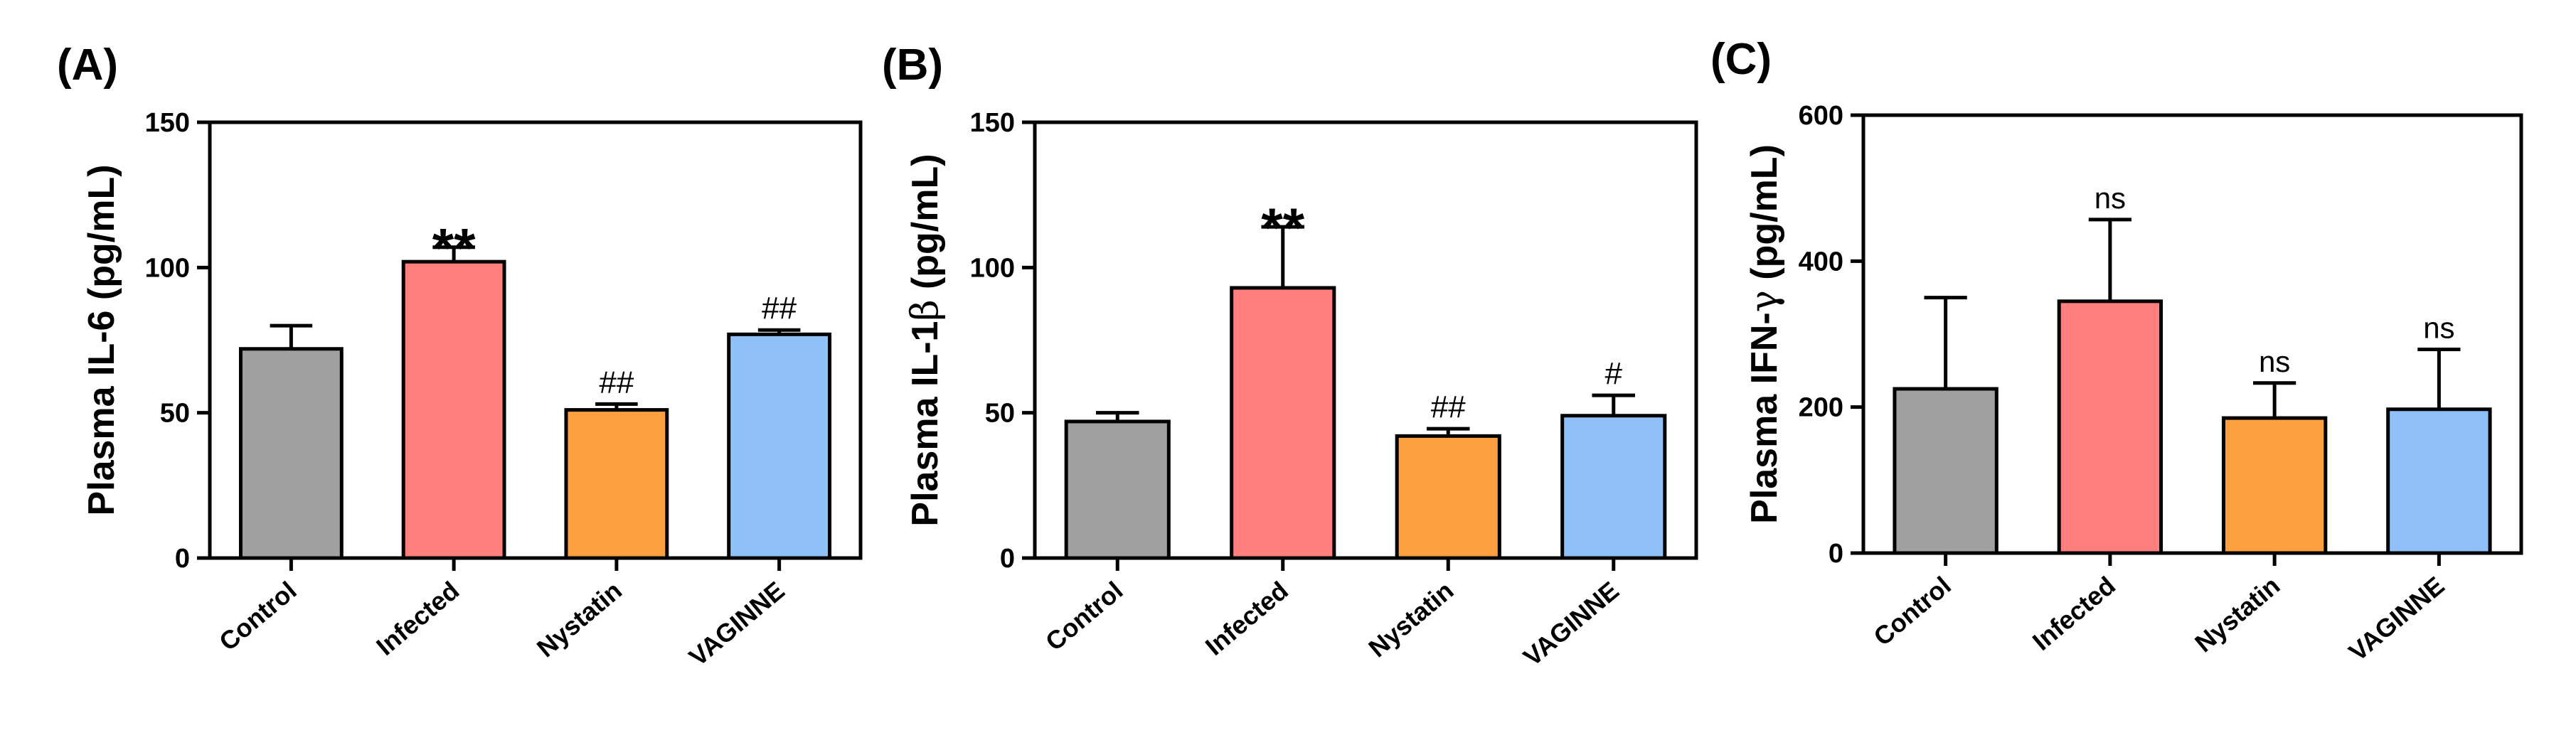  What do you see at coordinates (1614, 373) in the screenshot?
I see `significance-label: #` at bounding box center [1614, 373].